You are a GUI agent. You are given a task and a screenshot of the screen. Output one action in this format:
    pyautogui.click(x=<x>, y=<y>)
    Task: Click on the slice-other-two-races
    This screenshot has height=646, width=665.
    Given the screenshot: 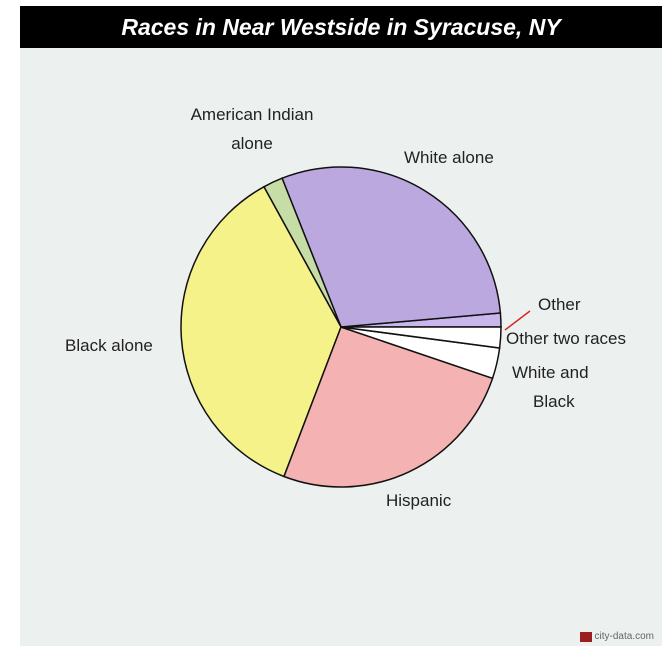 What is the action you would take?
    pyautogui.click(x=421, y=337)
    